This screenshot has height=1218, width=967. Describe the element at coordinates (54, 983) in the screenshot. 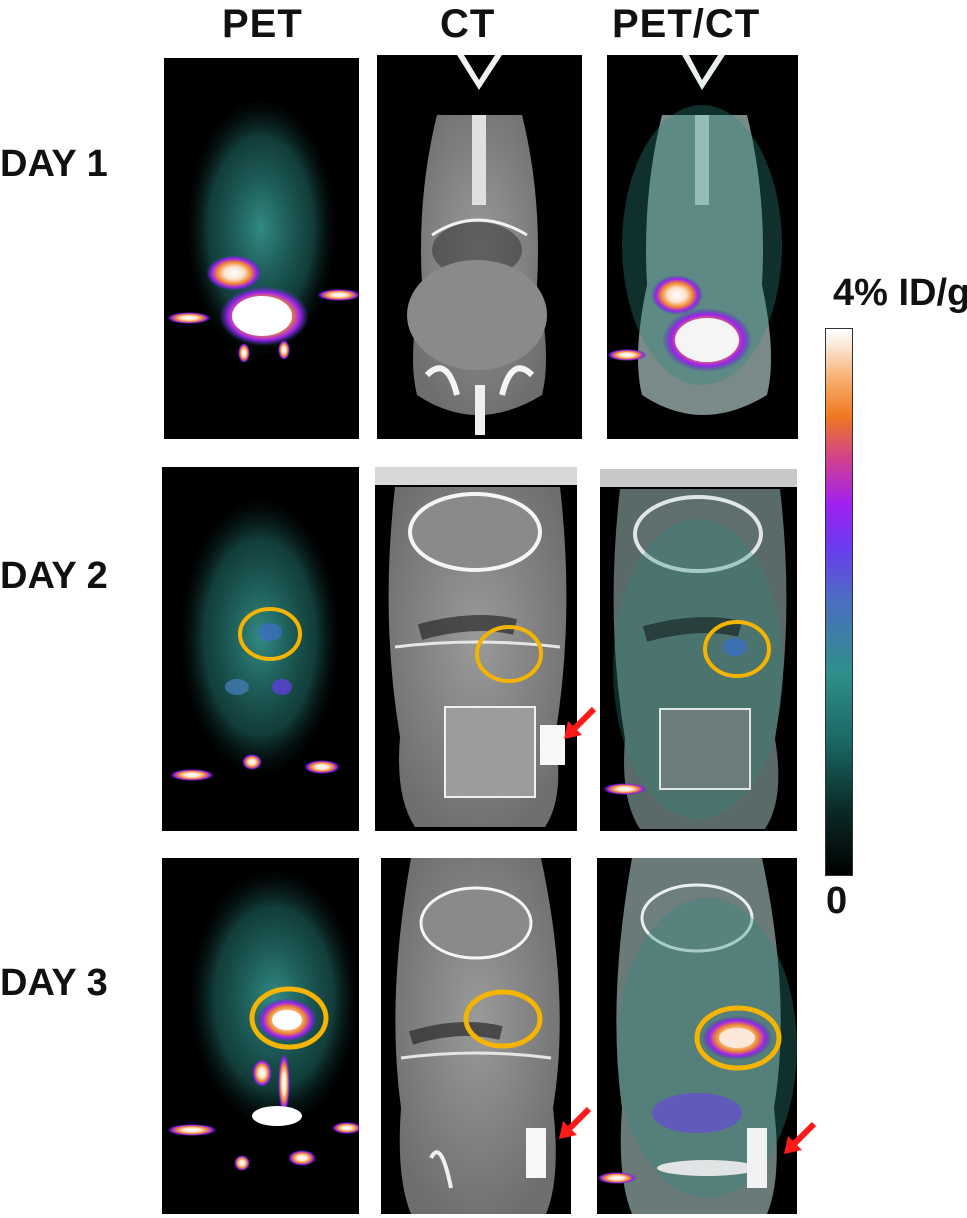

I see `row-label-day3: DAY 3` at that location.